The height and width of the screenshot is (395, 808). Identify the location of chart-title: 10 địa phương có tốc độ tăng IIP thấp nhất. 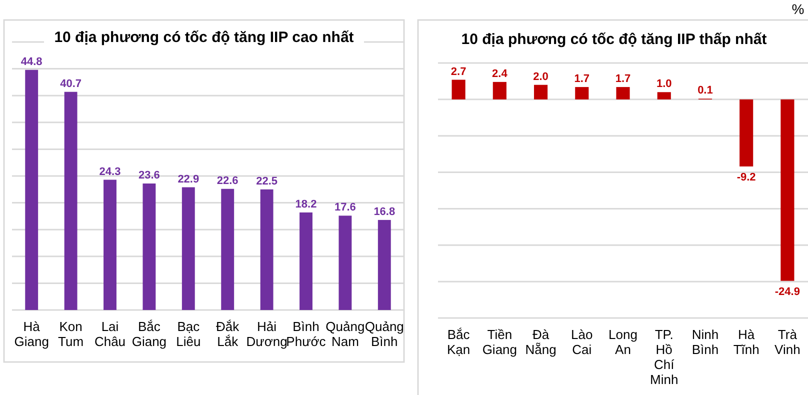
(614, 39).